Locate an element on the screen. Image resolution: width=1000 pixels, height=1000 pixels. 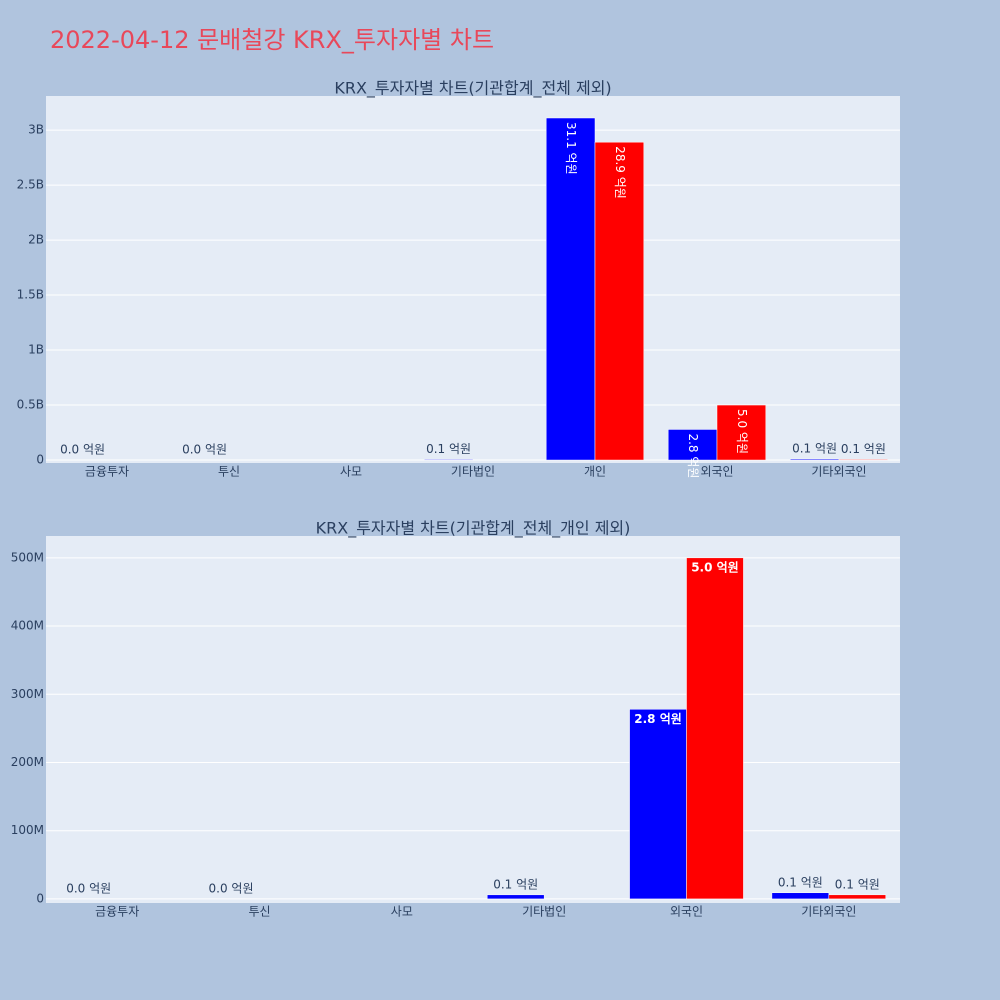
value-label: 31.1 억원 is located at coordinates (571, 148).